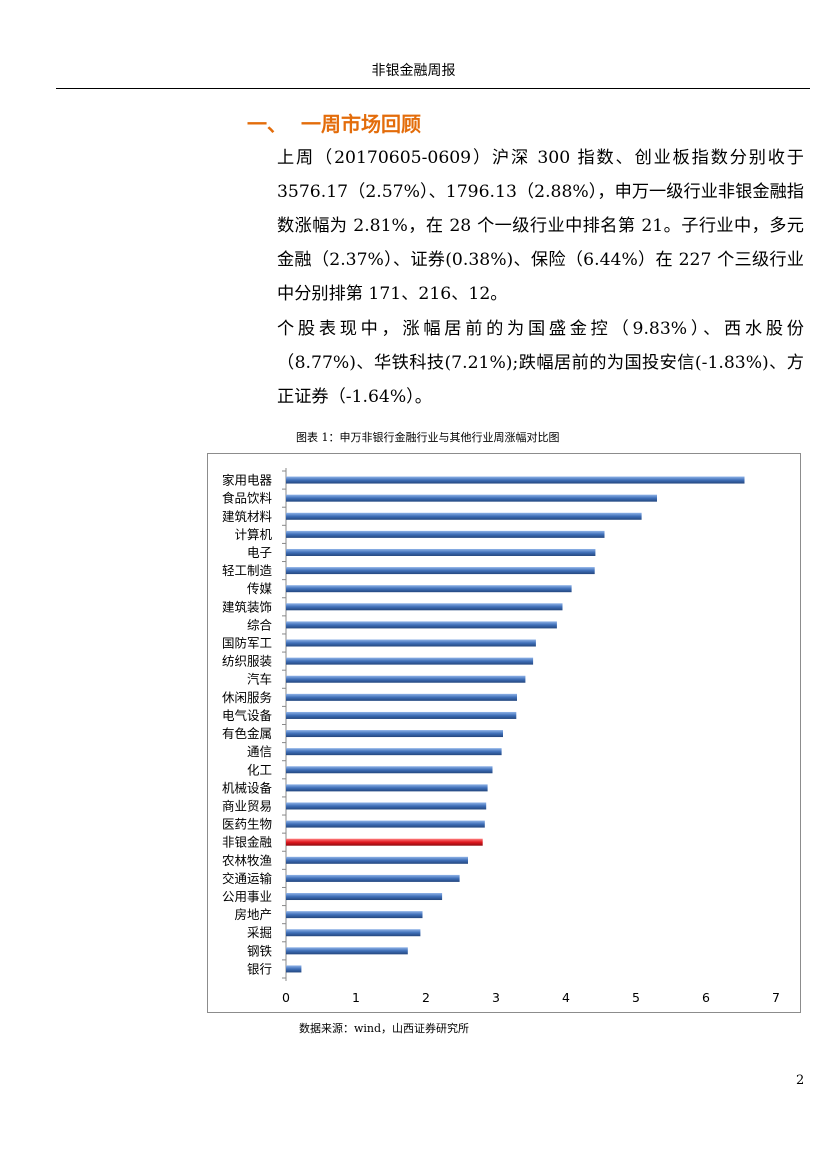 This screenshot has width=827, height=1169. What do you see at coordinates (800, 1080) in the screenshot?
I see `page-number: 2` at bounding box center [800, 1080].